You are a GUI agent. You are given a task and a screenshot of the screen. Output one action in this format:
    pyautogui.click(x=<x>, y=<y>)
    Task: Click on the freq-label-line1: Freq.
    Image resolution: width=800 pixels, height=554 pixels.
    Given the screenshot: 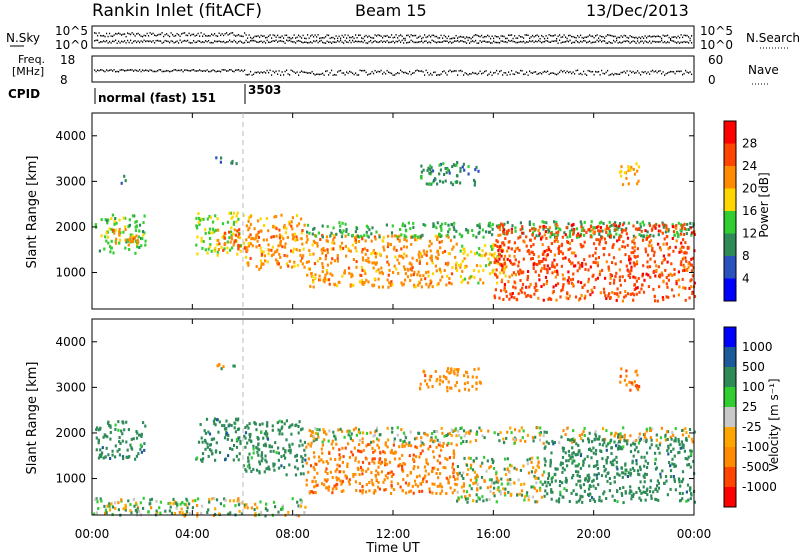 What is the action you would take?
    pyautogui.click(x=31, y=59)
    